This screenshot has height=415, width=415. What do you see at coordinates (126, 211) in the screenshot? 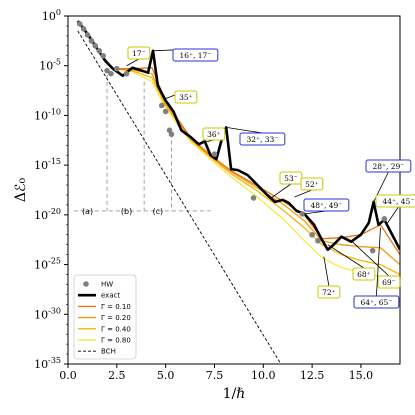
I see `region-label-1: (b)` at bounding box center [126, 211].